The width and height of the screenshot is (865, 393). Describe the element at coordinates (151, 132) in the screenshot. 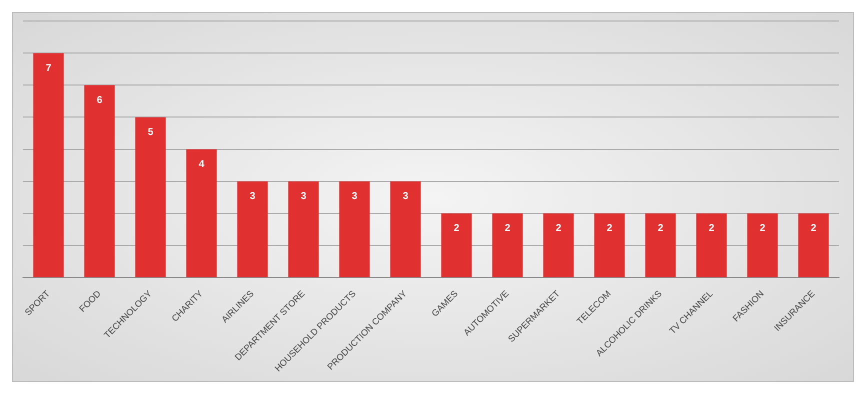

I see `data-label: 5` at that location.